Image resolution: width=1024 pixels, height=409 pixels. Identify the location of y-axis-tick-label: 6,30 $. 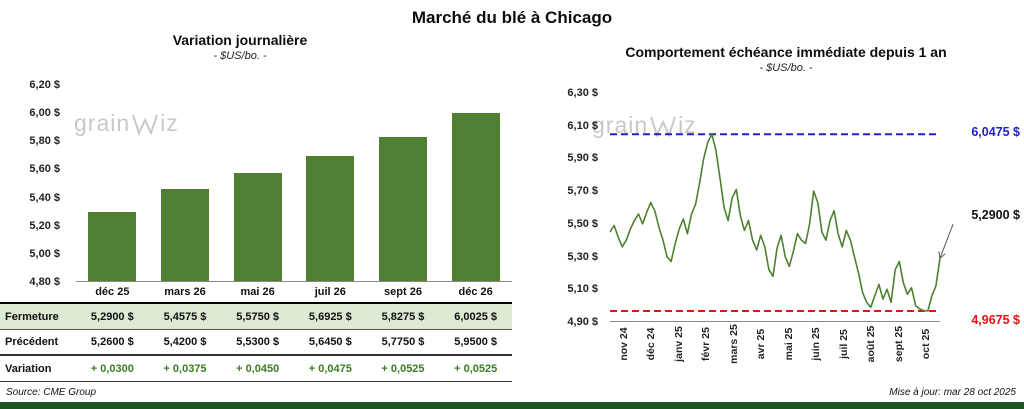
(582, 93).